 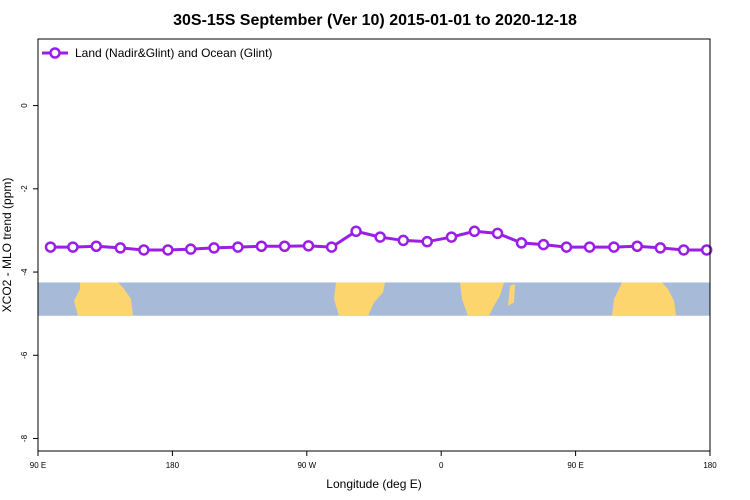 What do you see at coordinates (55, 53) in the screenshot?
I see `legend-marker-swatch` at bounding box center [55, 53].